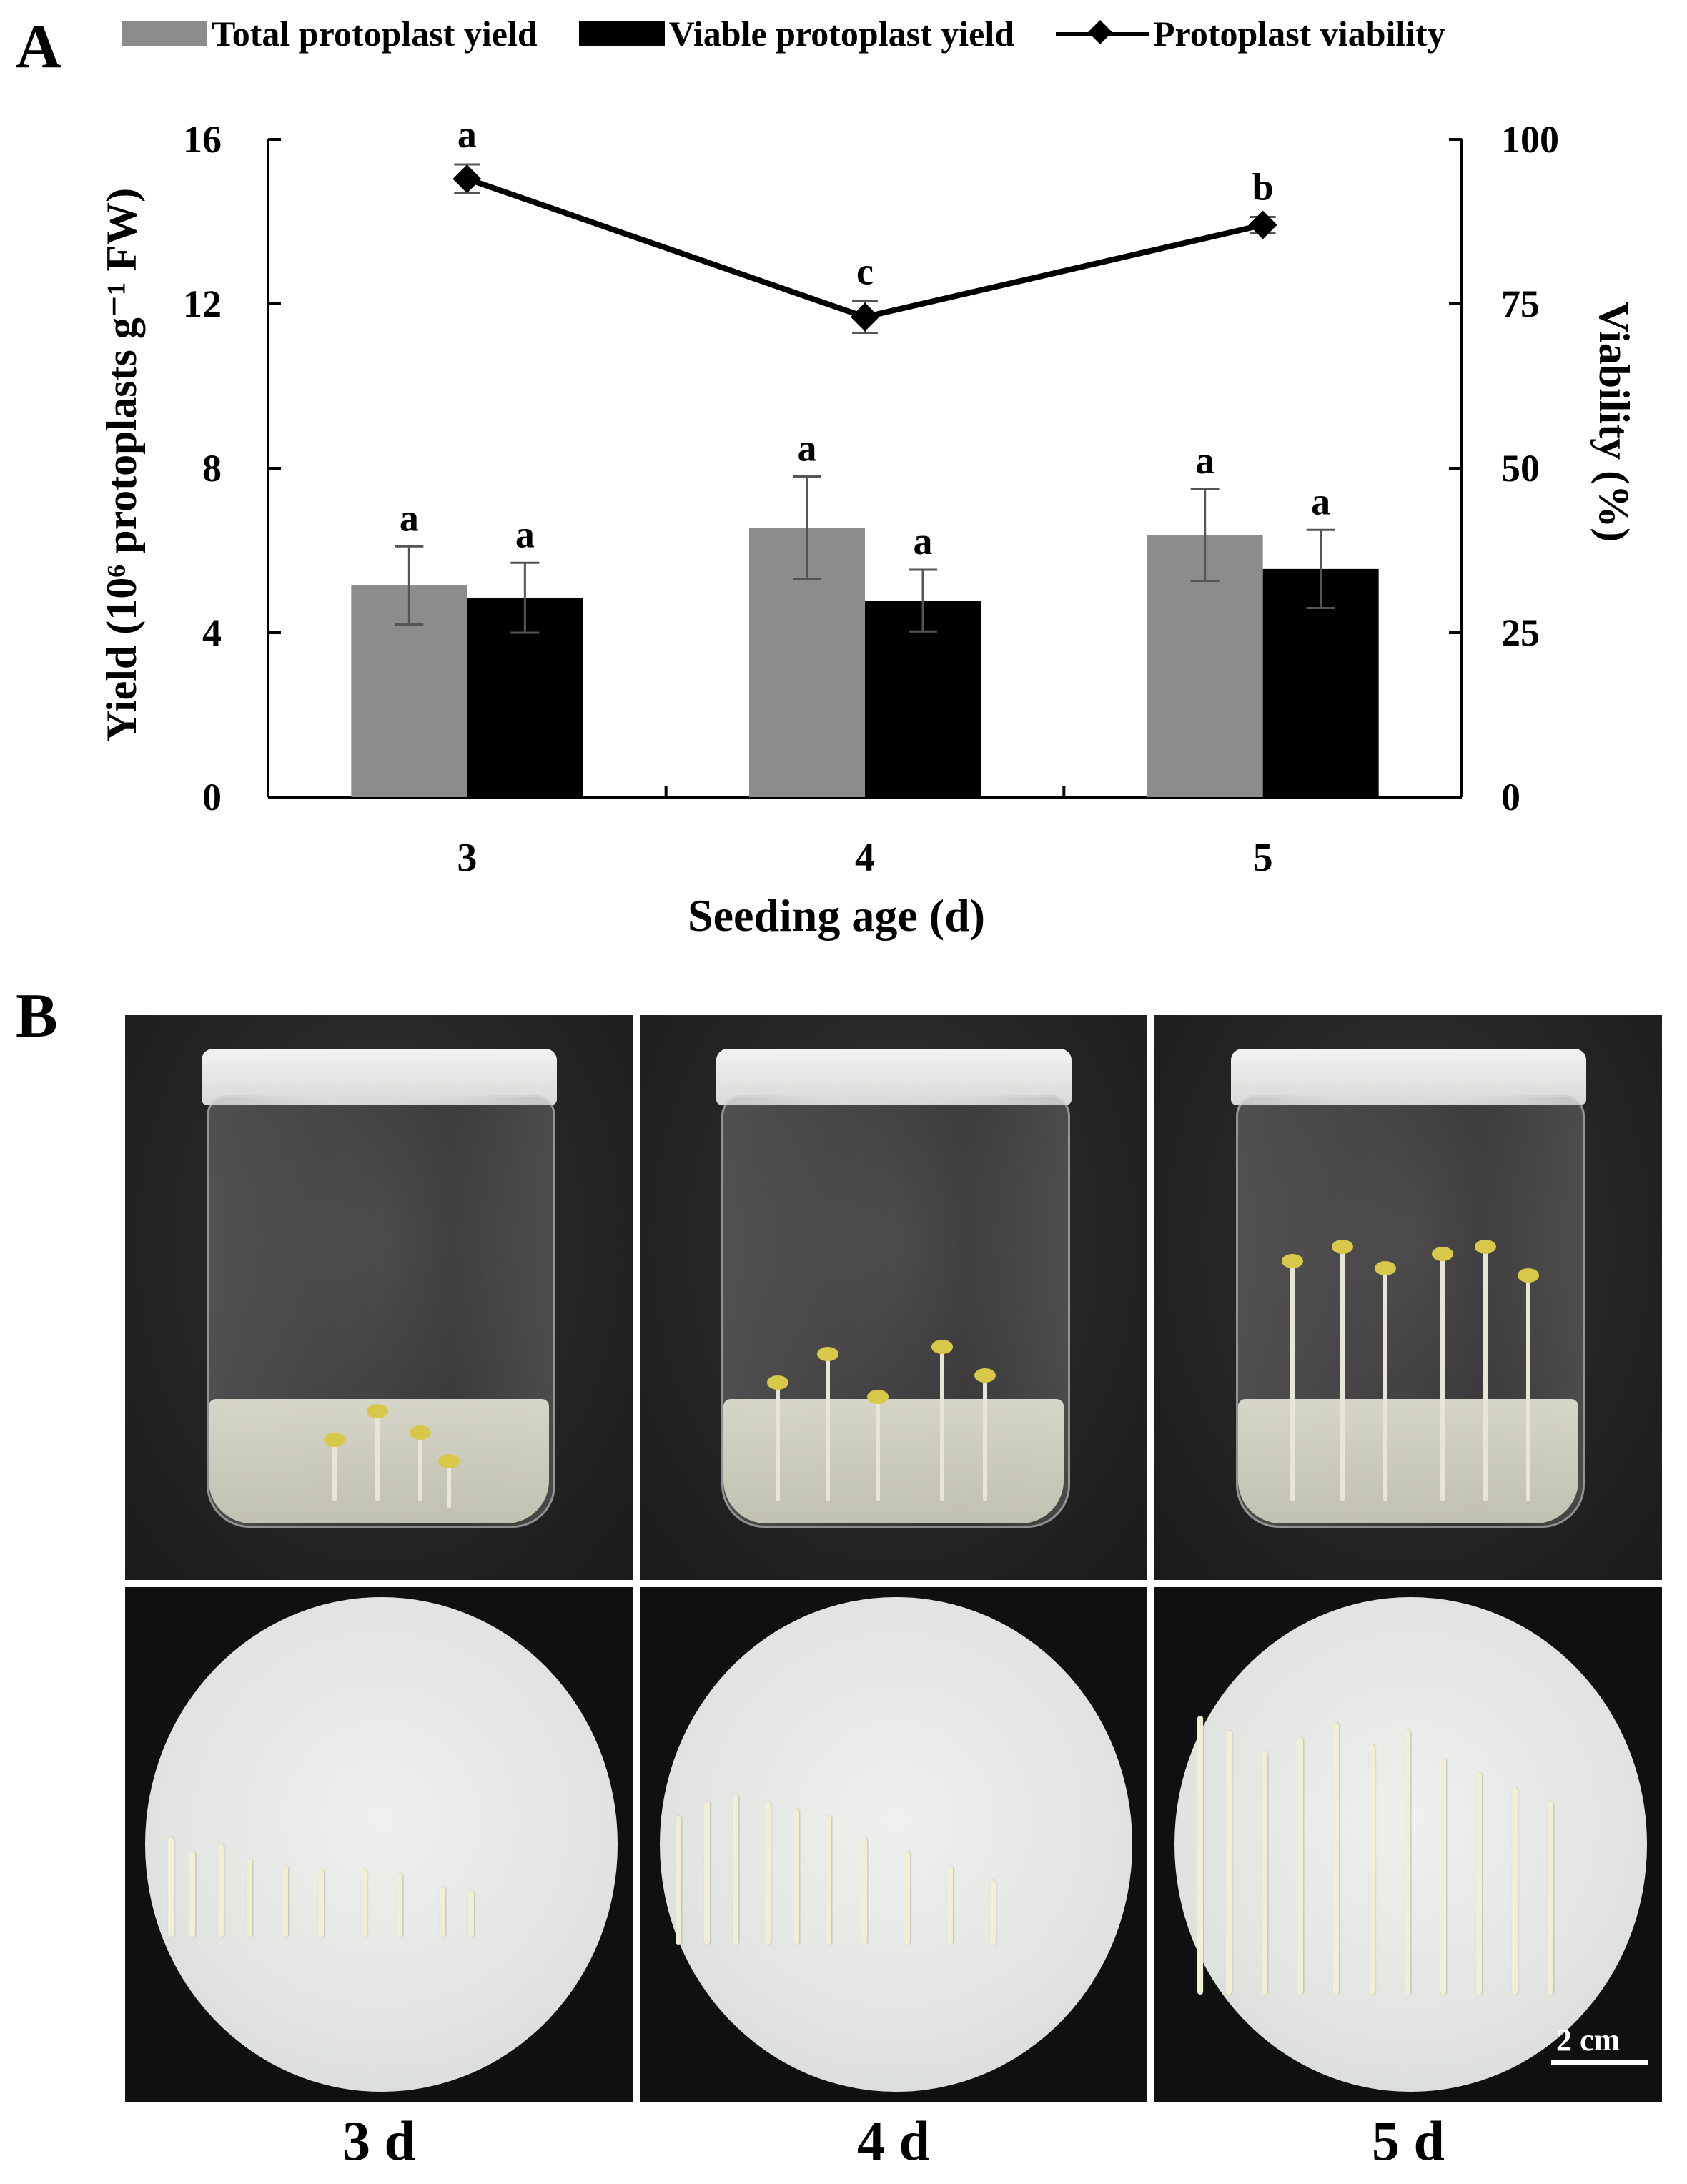  I want to click on bar-viable, so click(923, 699).